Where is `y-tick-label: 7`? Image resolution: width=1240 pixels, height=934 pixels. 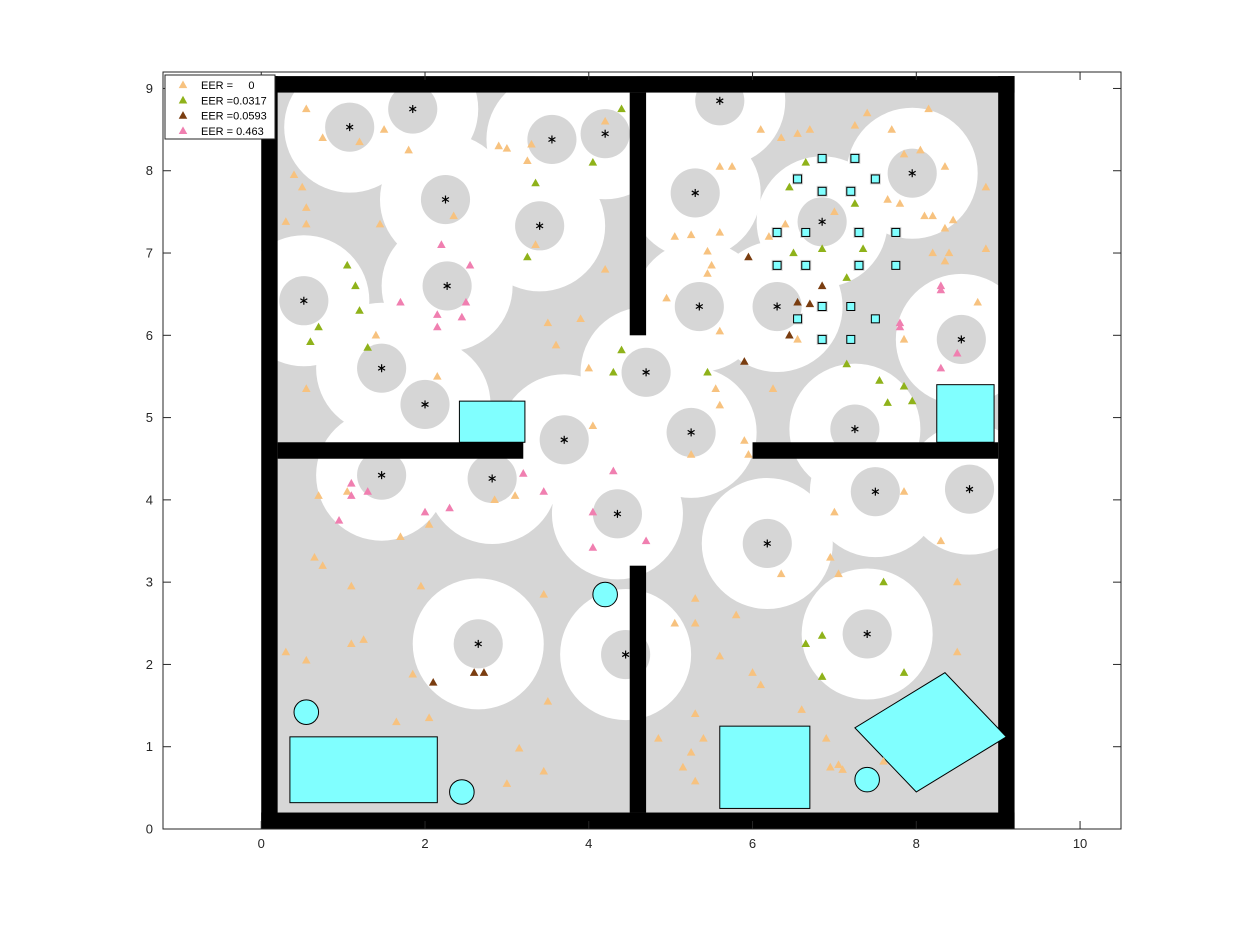 y-tick-label: 7 is located at coordinates (149, 253).